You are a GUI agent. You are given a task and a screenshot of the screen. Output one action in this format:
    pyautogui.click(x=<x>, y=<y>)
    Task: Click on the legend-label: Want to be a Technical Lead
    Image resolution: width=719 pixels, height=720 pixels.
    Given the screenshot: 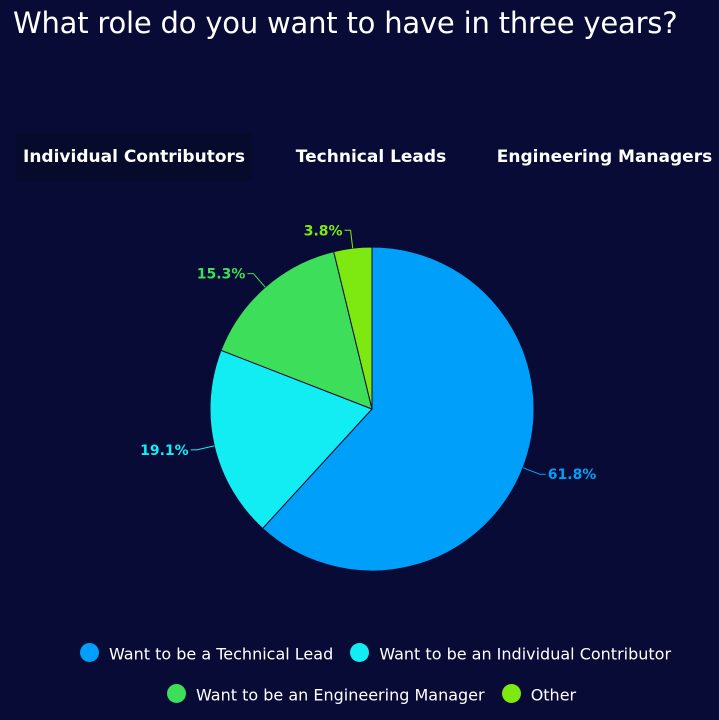 What is the action you would take?
    pyautogui.click(x=221, y=654)
    